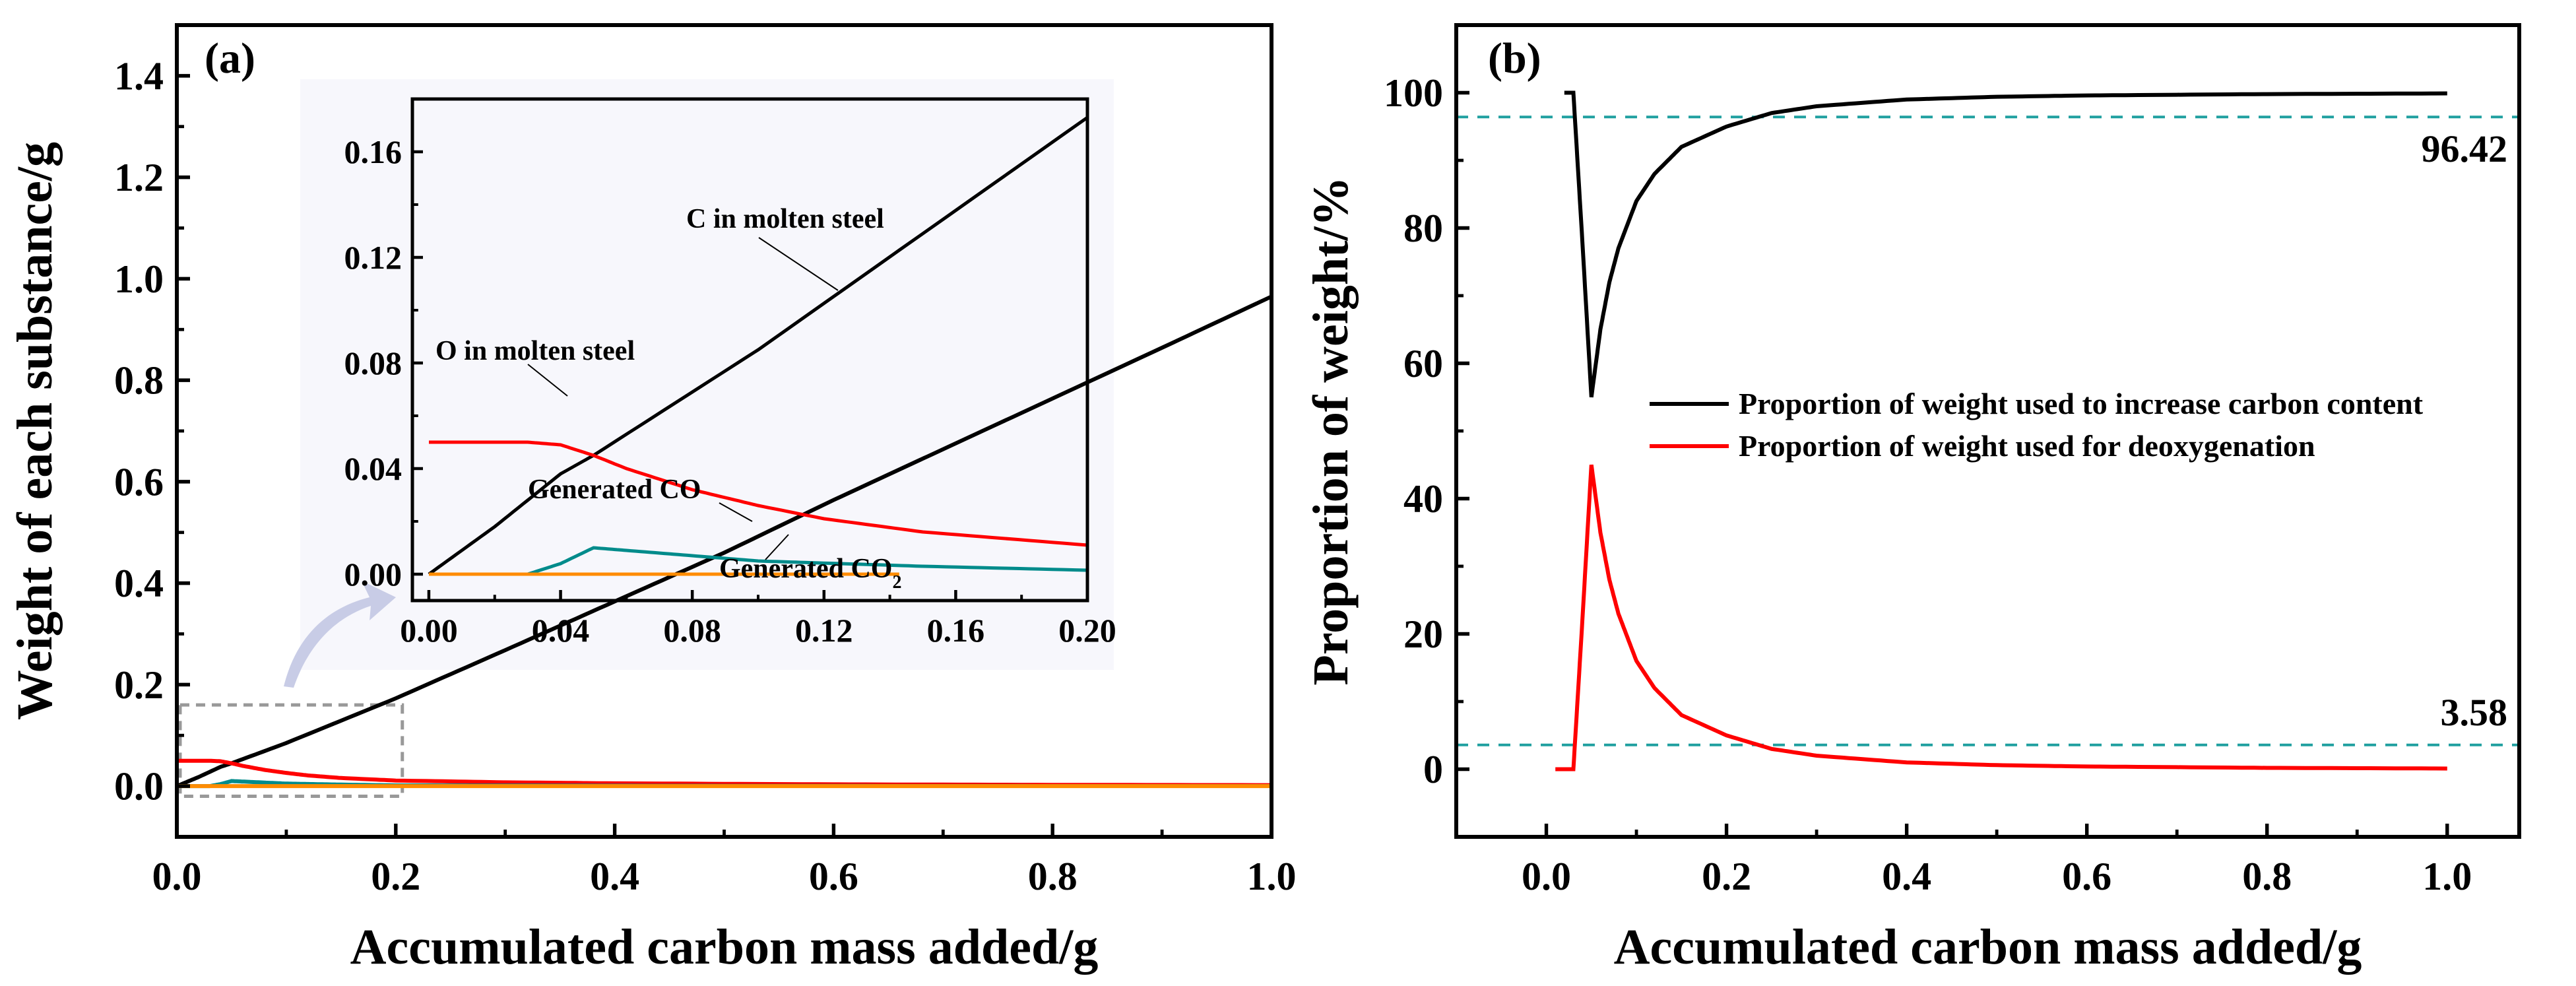 The height and width of the screenshot is (986, 2576). Describe the element at coordinates (2447, 877) in the screenshot. I see `panel-b-x-tick-label: 1.0` at that location.